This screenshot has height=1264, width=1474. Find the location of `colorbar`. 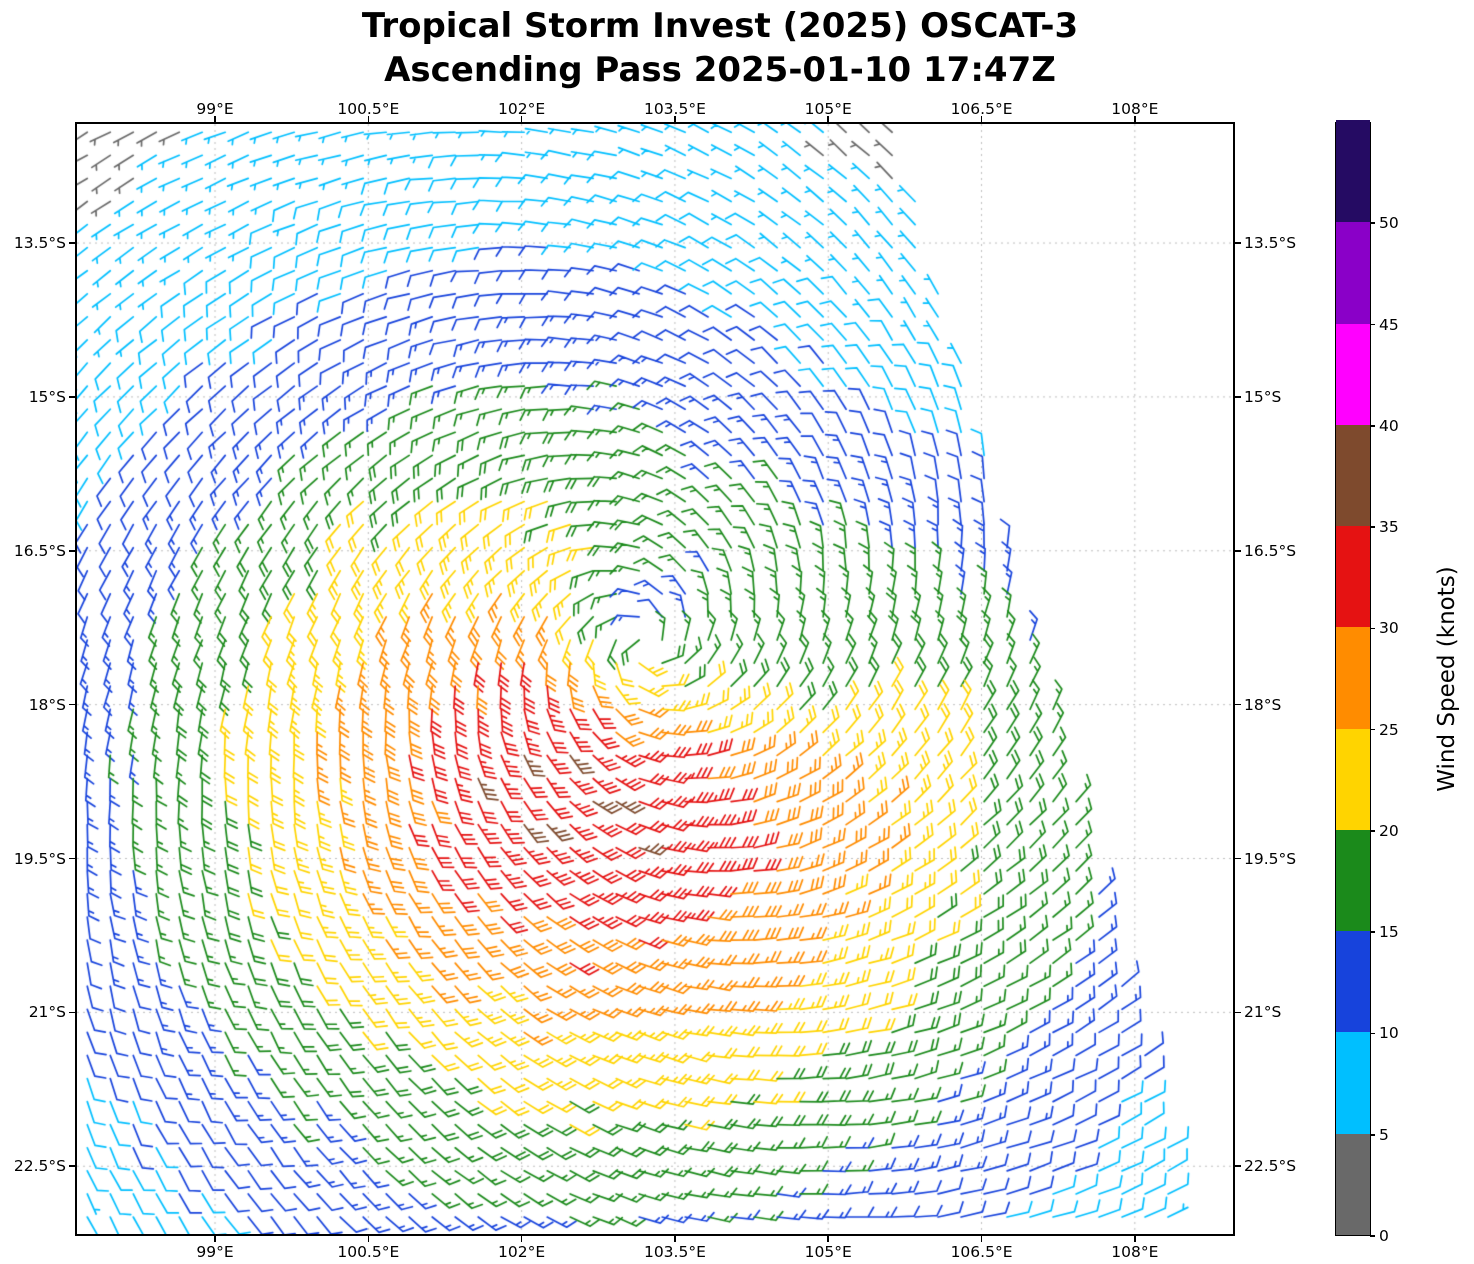

colorbar is located at coordinates (1353, 678).